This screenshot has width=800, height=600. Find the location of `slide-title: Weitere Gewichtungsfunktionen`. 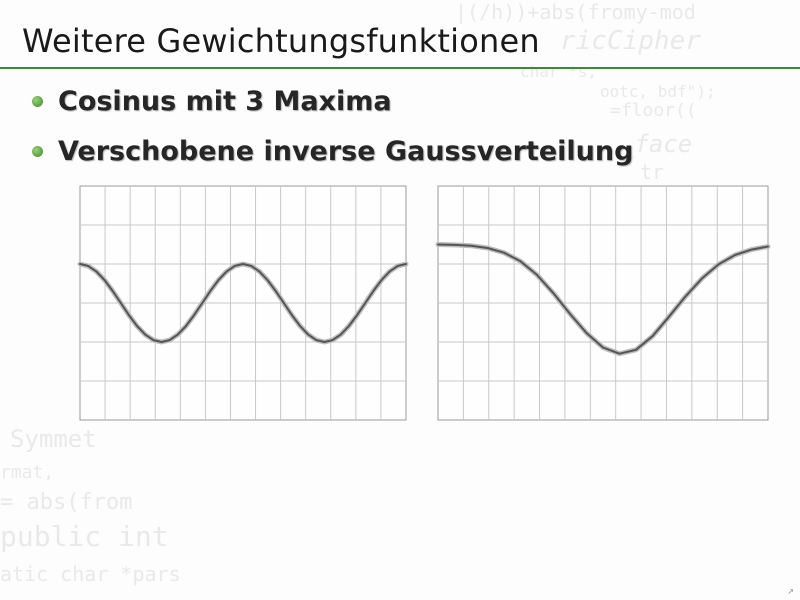

slide-title: Weitere Gewichtungsfunktionen is located at coordinates (281, 41).